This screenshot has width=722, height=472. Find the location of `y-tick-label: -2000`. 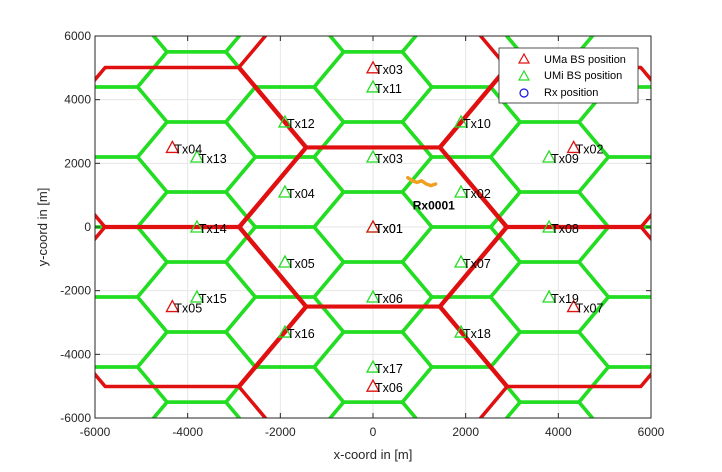

y-tick-label: -2000 is located at coordinates (75, 291).